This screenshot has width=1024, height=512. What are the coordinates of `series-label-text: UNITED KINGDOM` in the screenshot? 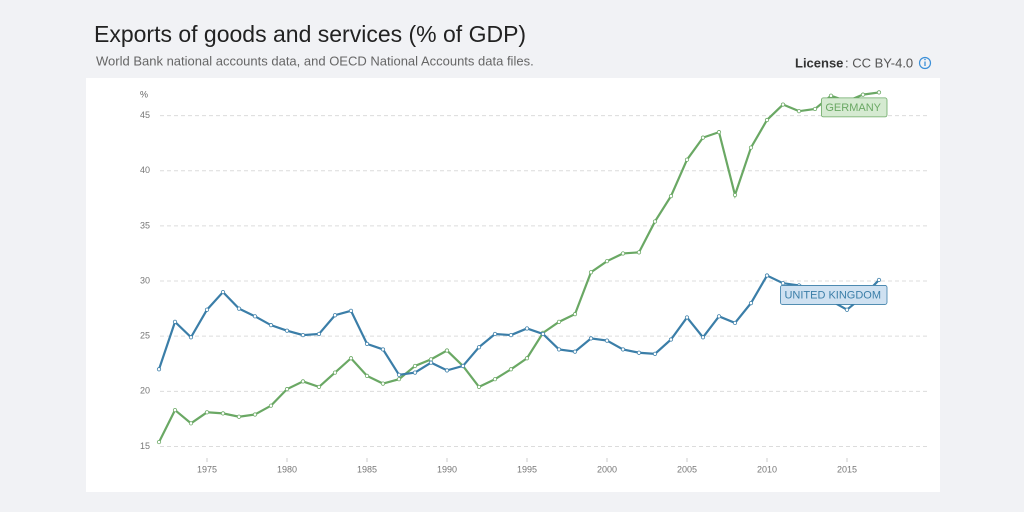 It's located at (832, 295).